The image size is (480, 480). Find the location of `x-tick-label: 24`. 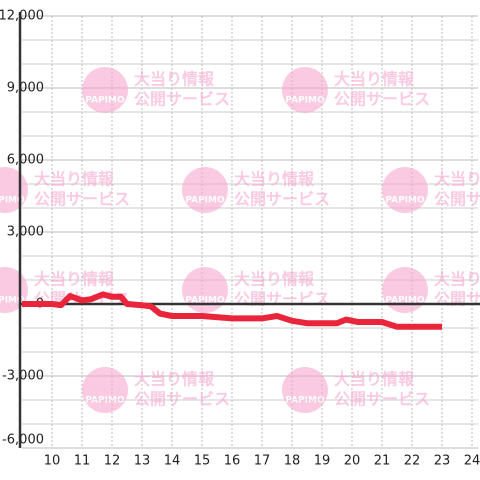

x-tick-label: 24 is located at coordinates (472, 461).